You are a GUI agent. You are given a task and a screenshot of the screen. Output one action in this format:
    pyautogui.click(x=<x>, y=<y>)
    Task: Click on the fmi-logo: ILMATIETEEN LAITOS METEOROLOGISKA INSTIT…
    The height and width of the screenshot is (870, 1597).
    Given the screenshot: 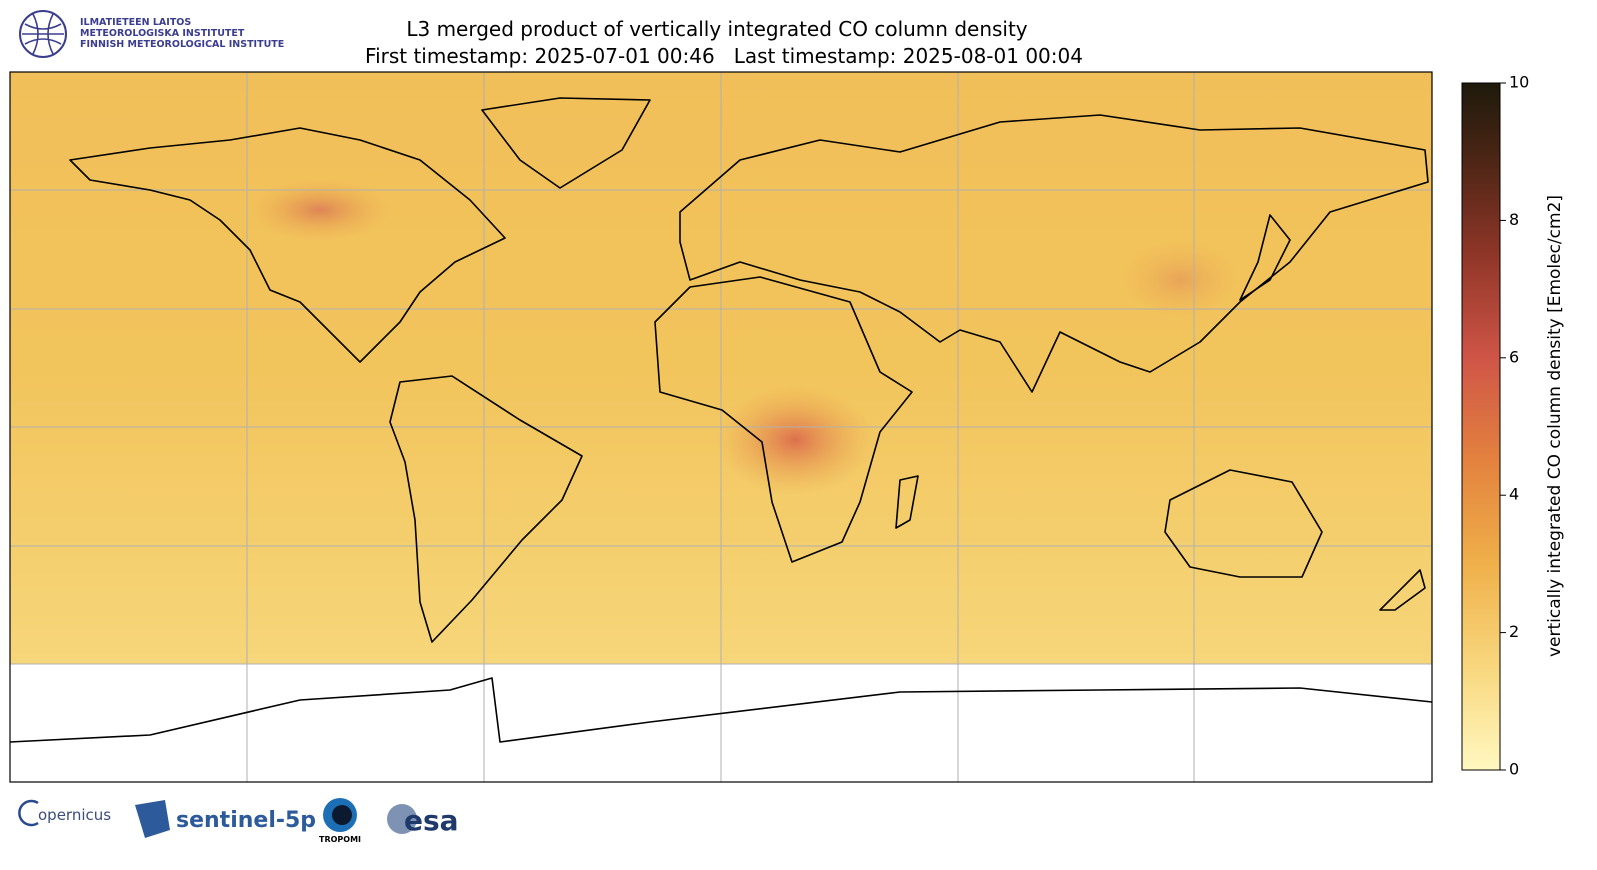 What is the action you would take?
    pyautogui.click(x=151, y=34)
    